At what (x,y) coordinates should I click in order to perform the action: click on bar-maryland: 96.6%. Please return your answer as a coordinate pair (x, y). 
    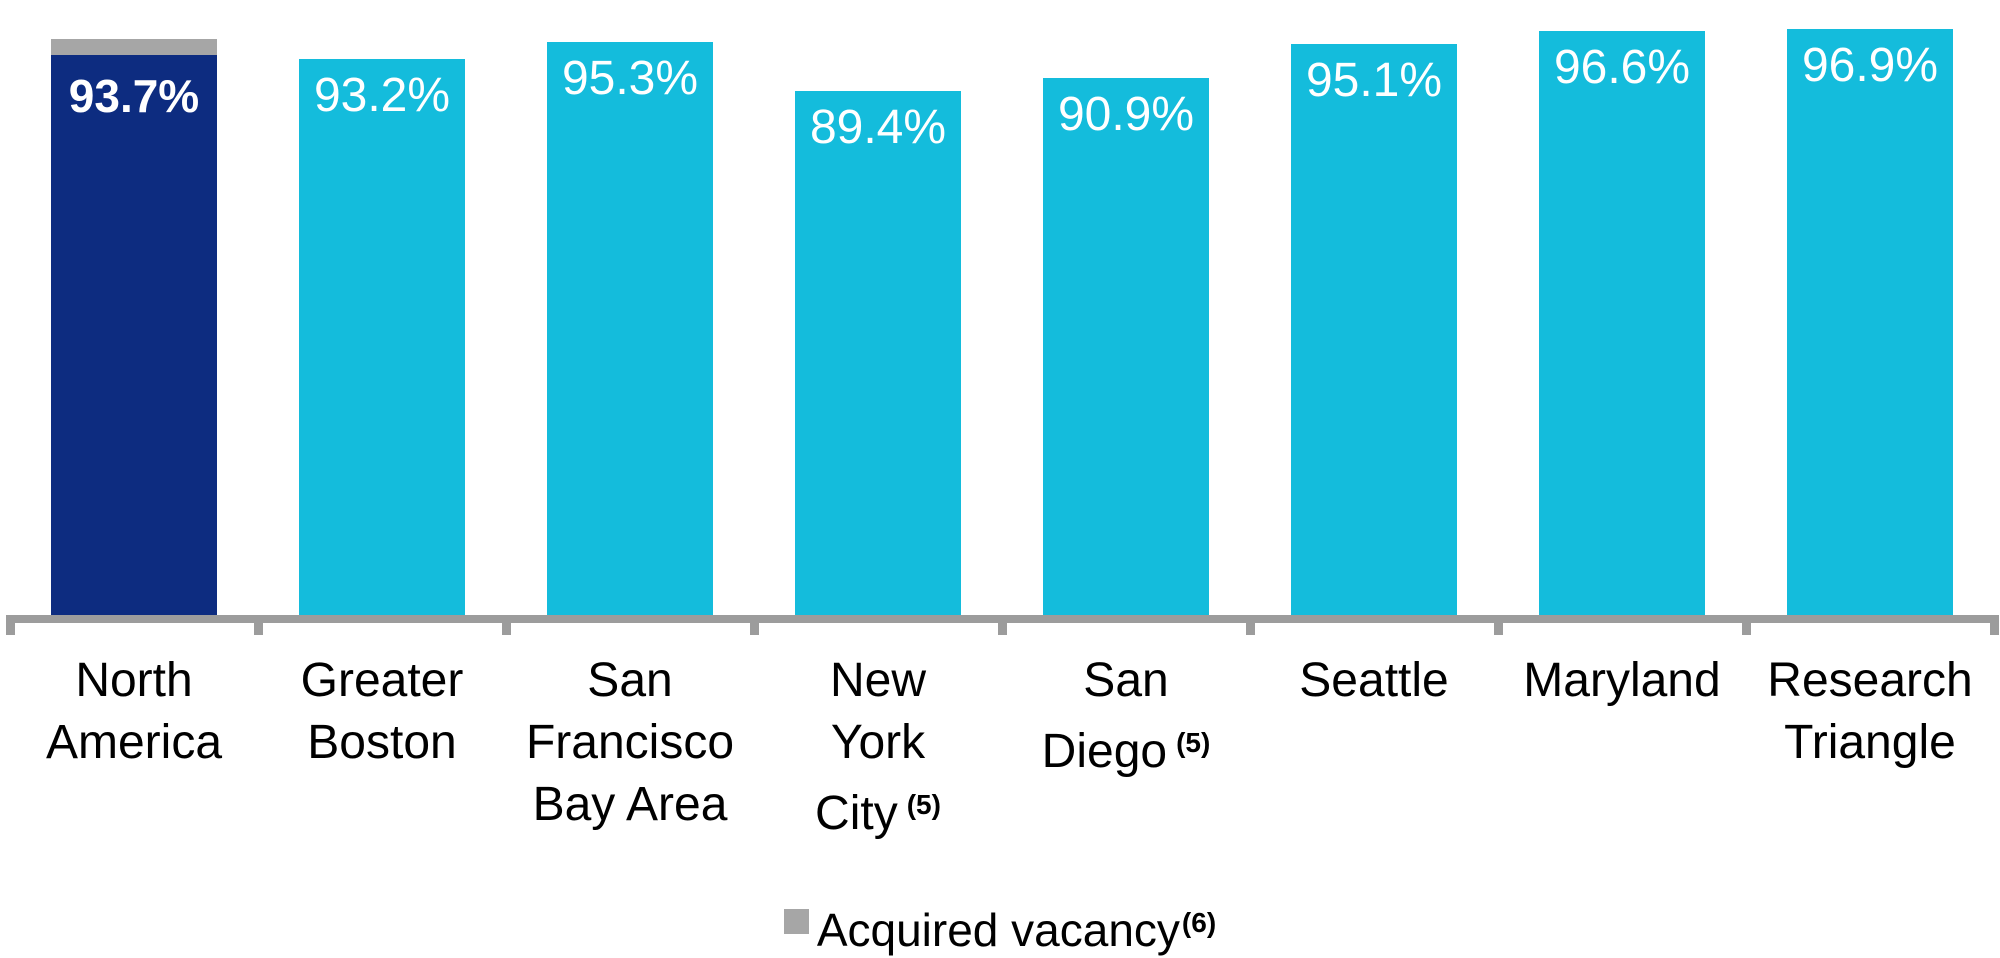
    Looking at the image, I should click on (1622, 323).